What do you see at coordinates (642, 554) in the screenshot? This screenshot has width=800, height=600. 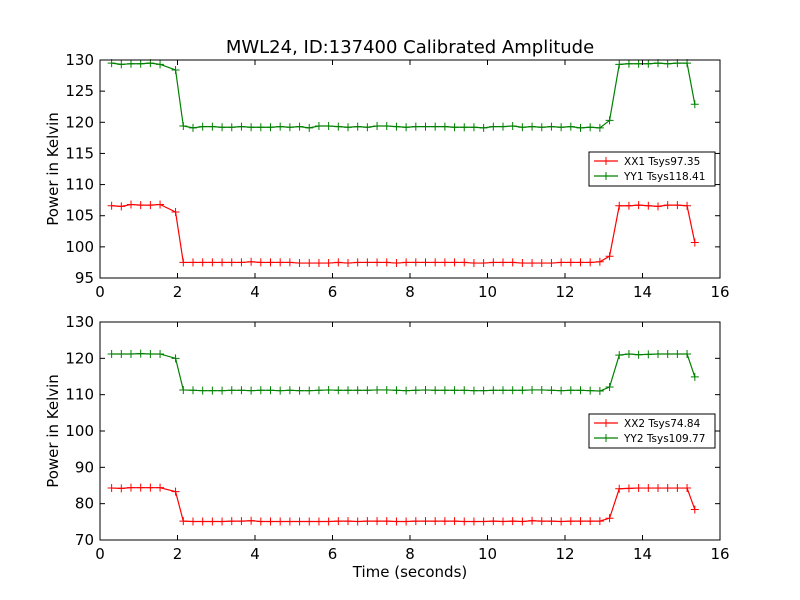 I see `panel-2-x-tick-label: 14` at bounding box center [642, 554].